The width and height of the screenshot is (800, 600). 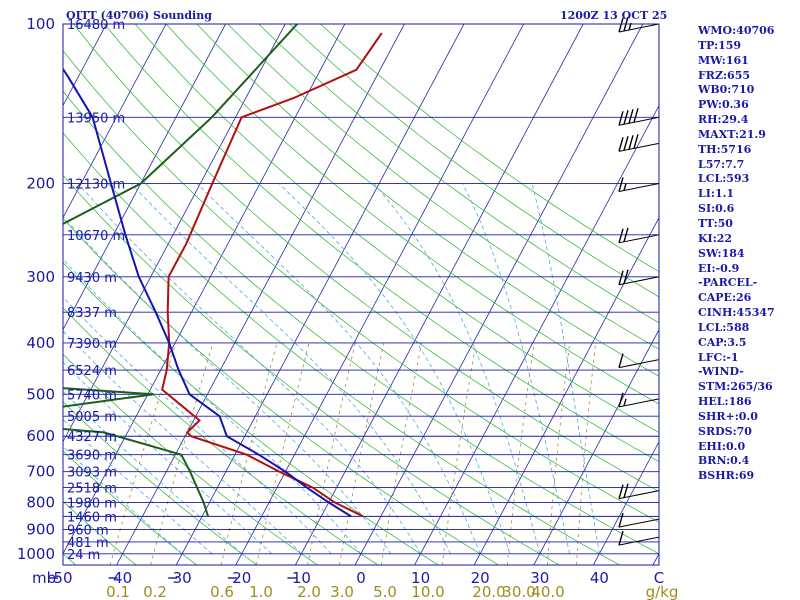 What do you see at coordinates (40, 343) in the screenshot?
I see `pressure-tick-label: 400` at bounding box center [40, 343].